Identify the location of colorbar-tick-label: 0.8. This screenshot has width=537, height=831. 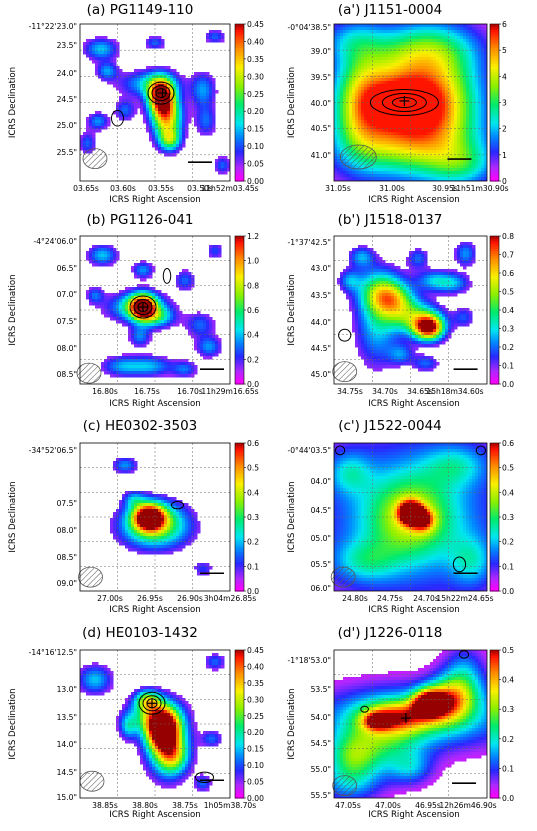
(253, 285).